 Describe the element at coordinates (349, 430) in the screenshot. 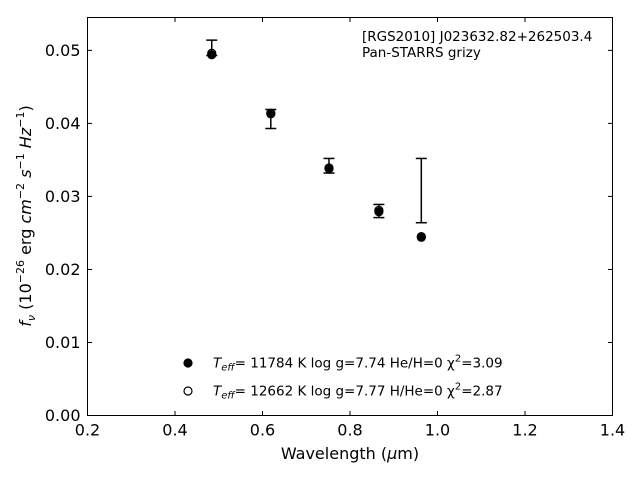

I see `x-tick-label: 0.8` at that location.